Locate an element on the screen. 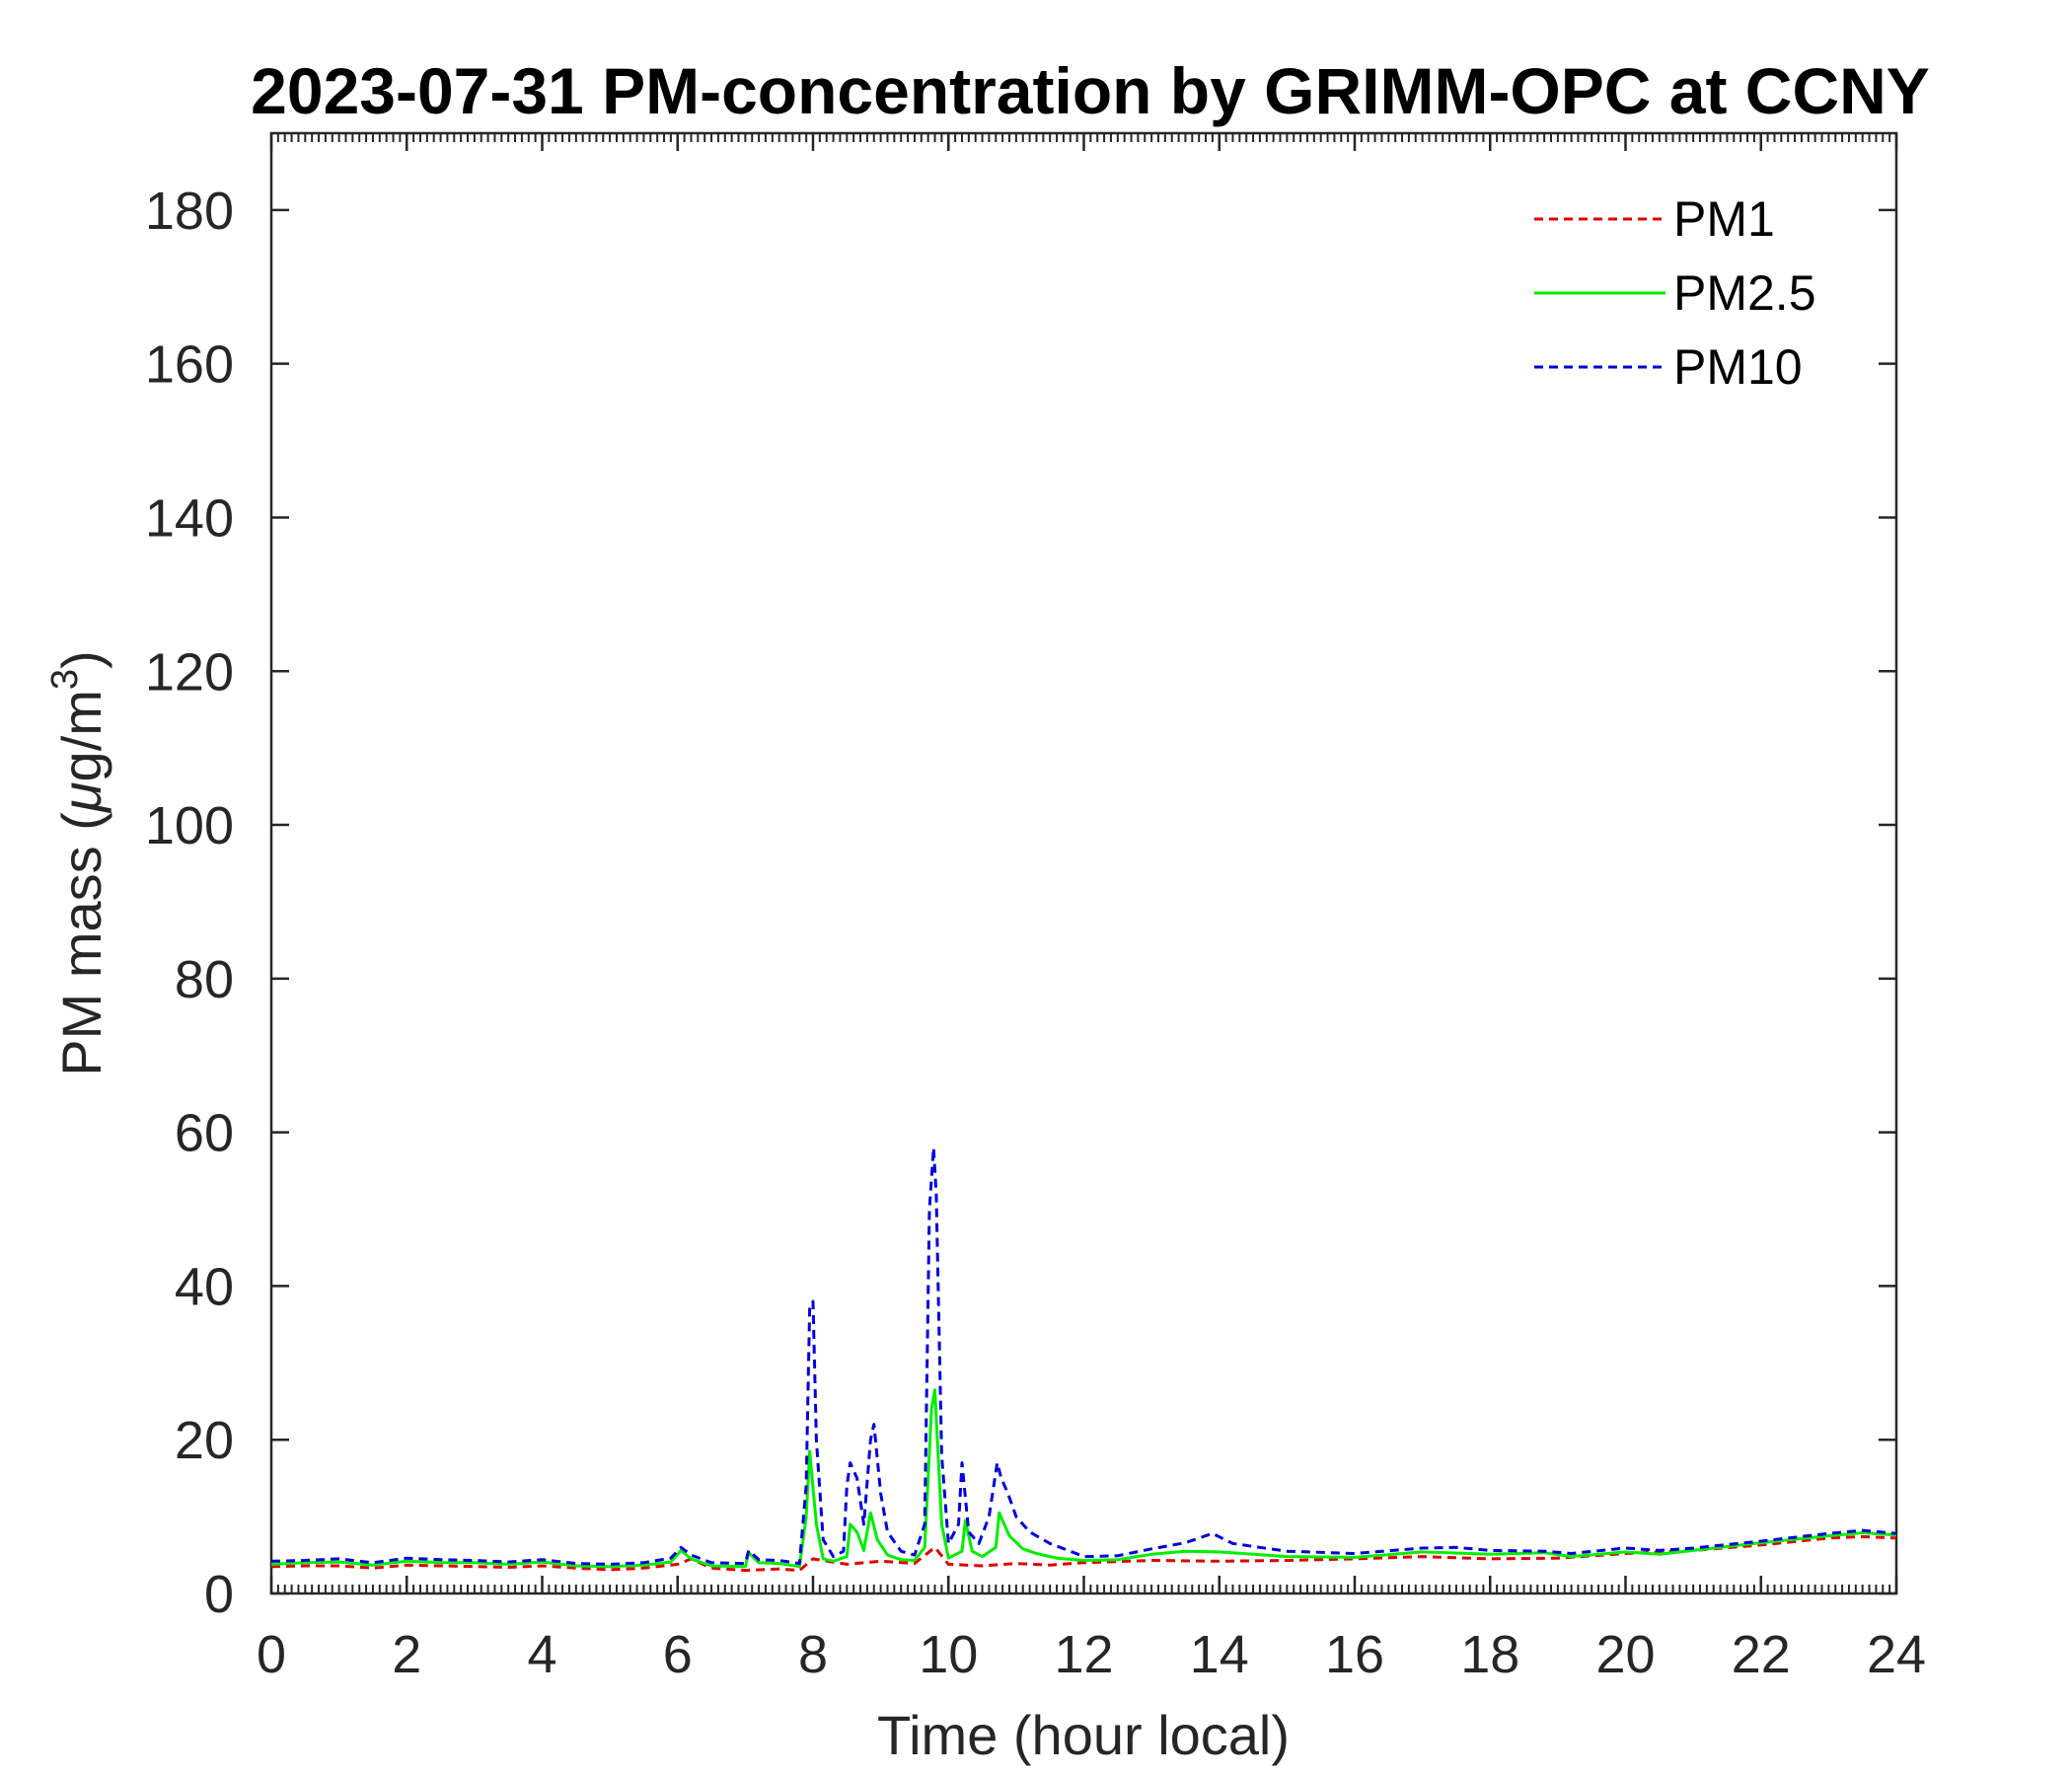 This screenshot has width=2072, height=1776. y-tick-label: 140 is located at coordinates (190, 518).